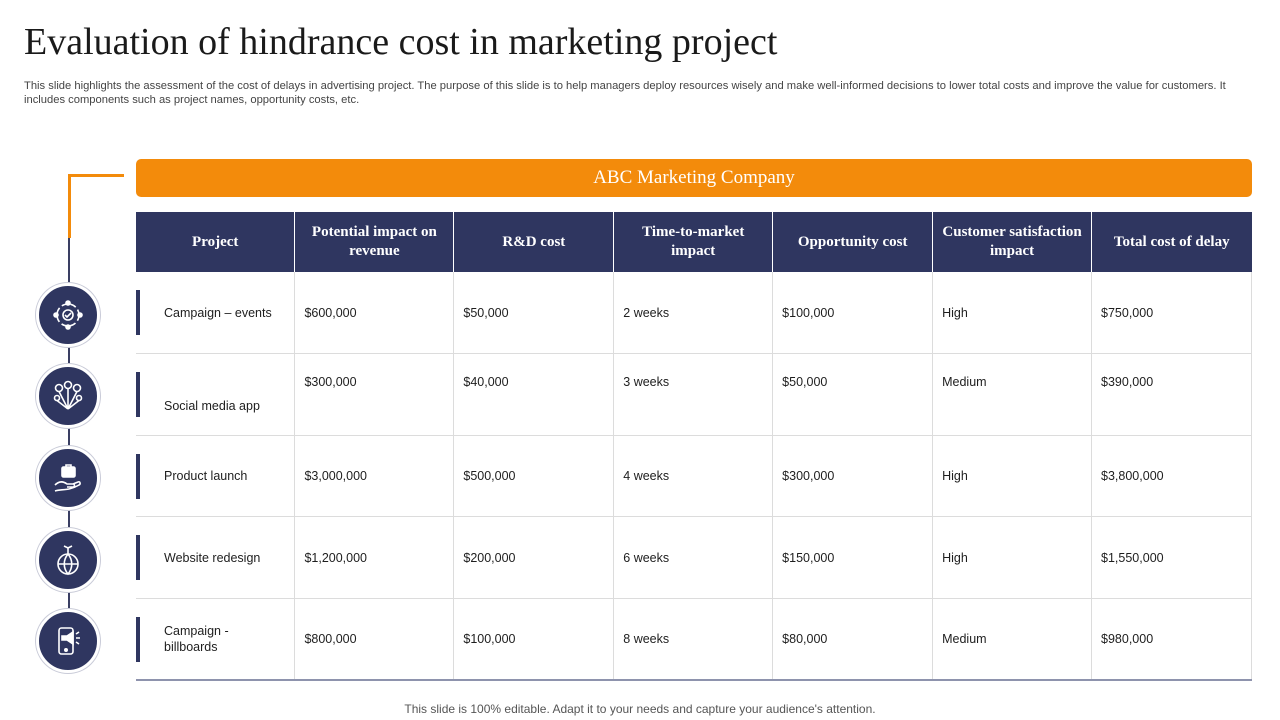 The width and height of the screenshot is (1280, 720). What do you see at coordinates (374, 557) in the screenshot?
I see `cell-revenue-impact: $1,200,000` at bounding box center [374, 557].